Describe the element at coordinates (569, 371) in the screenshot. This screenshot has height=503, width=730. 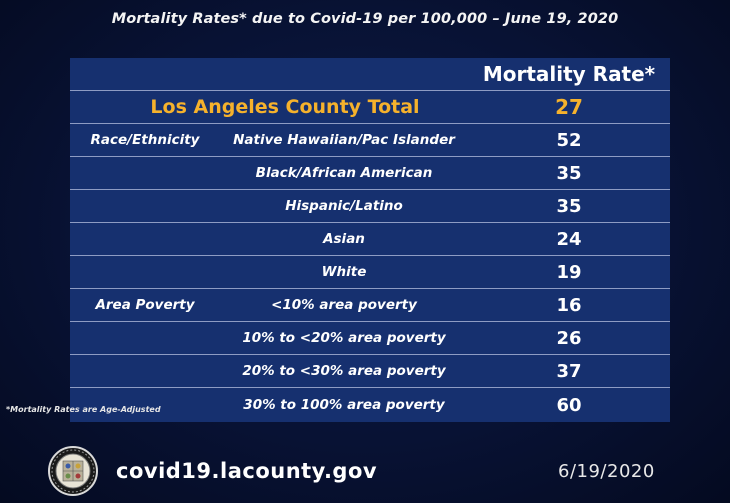
I see `row-value: 37` at that location.